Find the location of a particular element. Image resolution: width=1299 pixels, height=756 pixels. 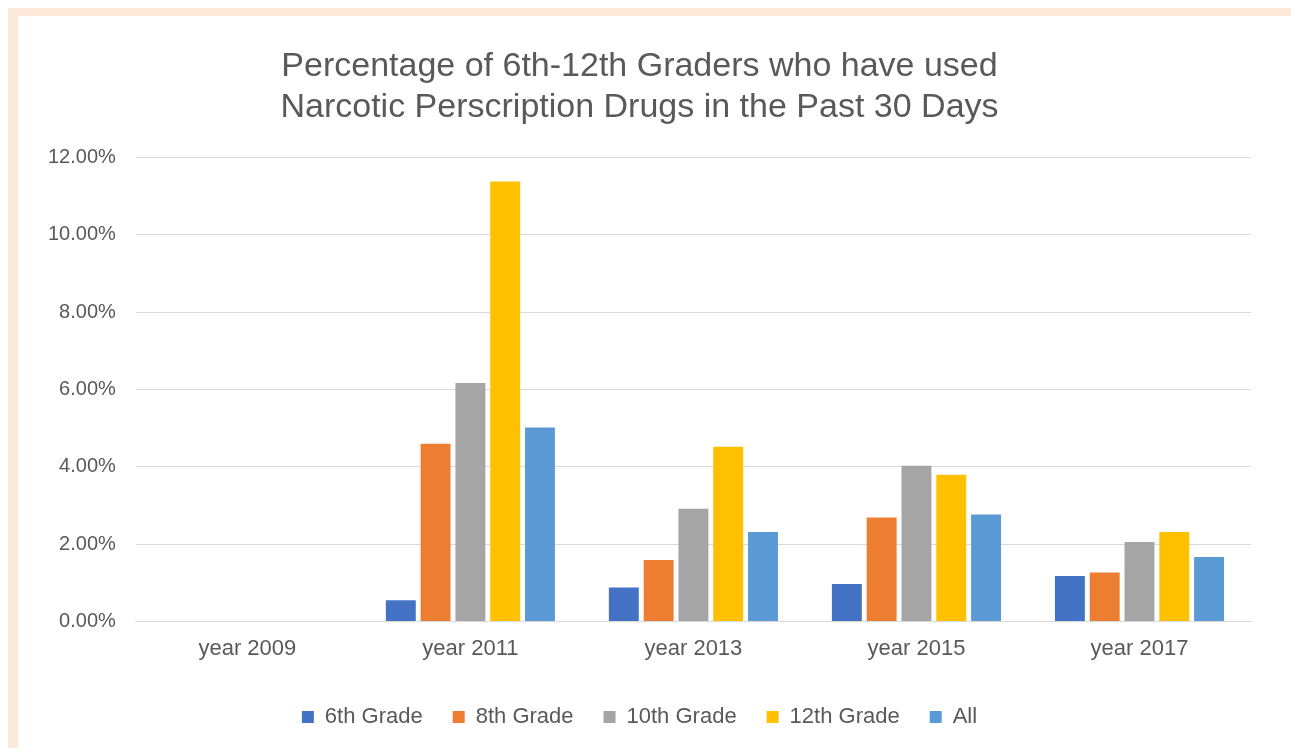

x-tick-label: year 2015 is located at coordinates (916, 647).